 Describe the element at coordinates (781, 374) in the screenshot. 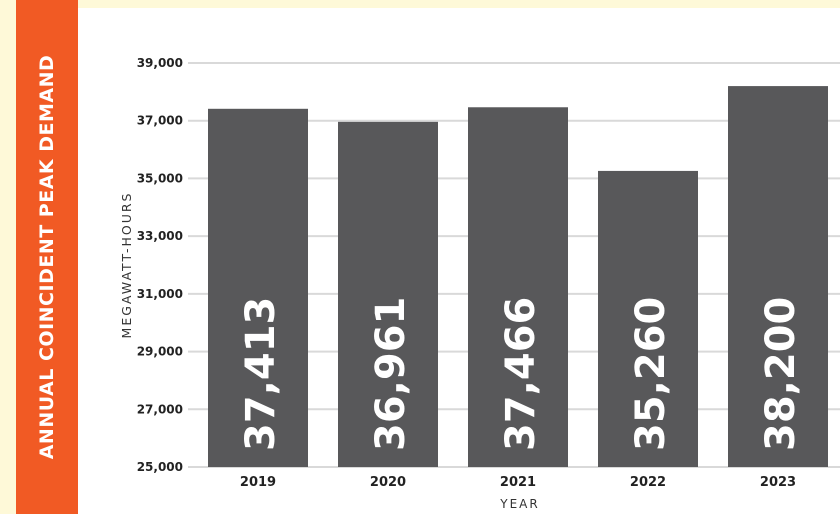

I see `bar-value-label: 38,200` at that location.